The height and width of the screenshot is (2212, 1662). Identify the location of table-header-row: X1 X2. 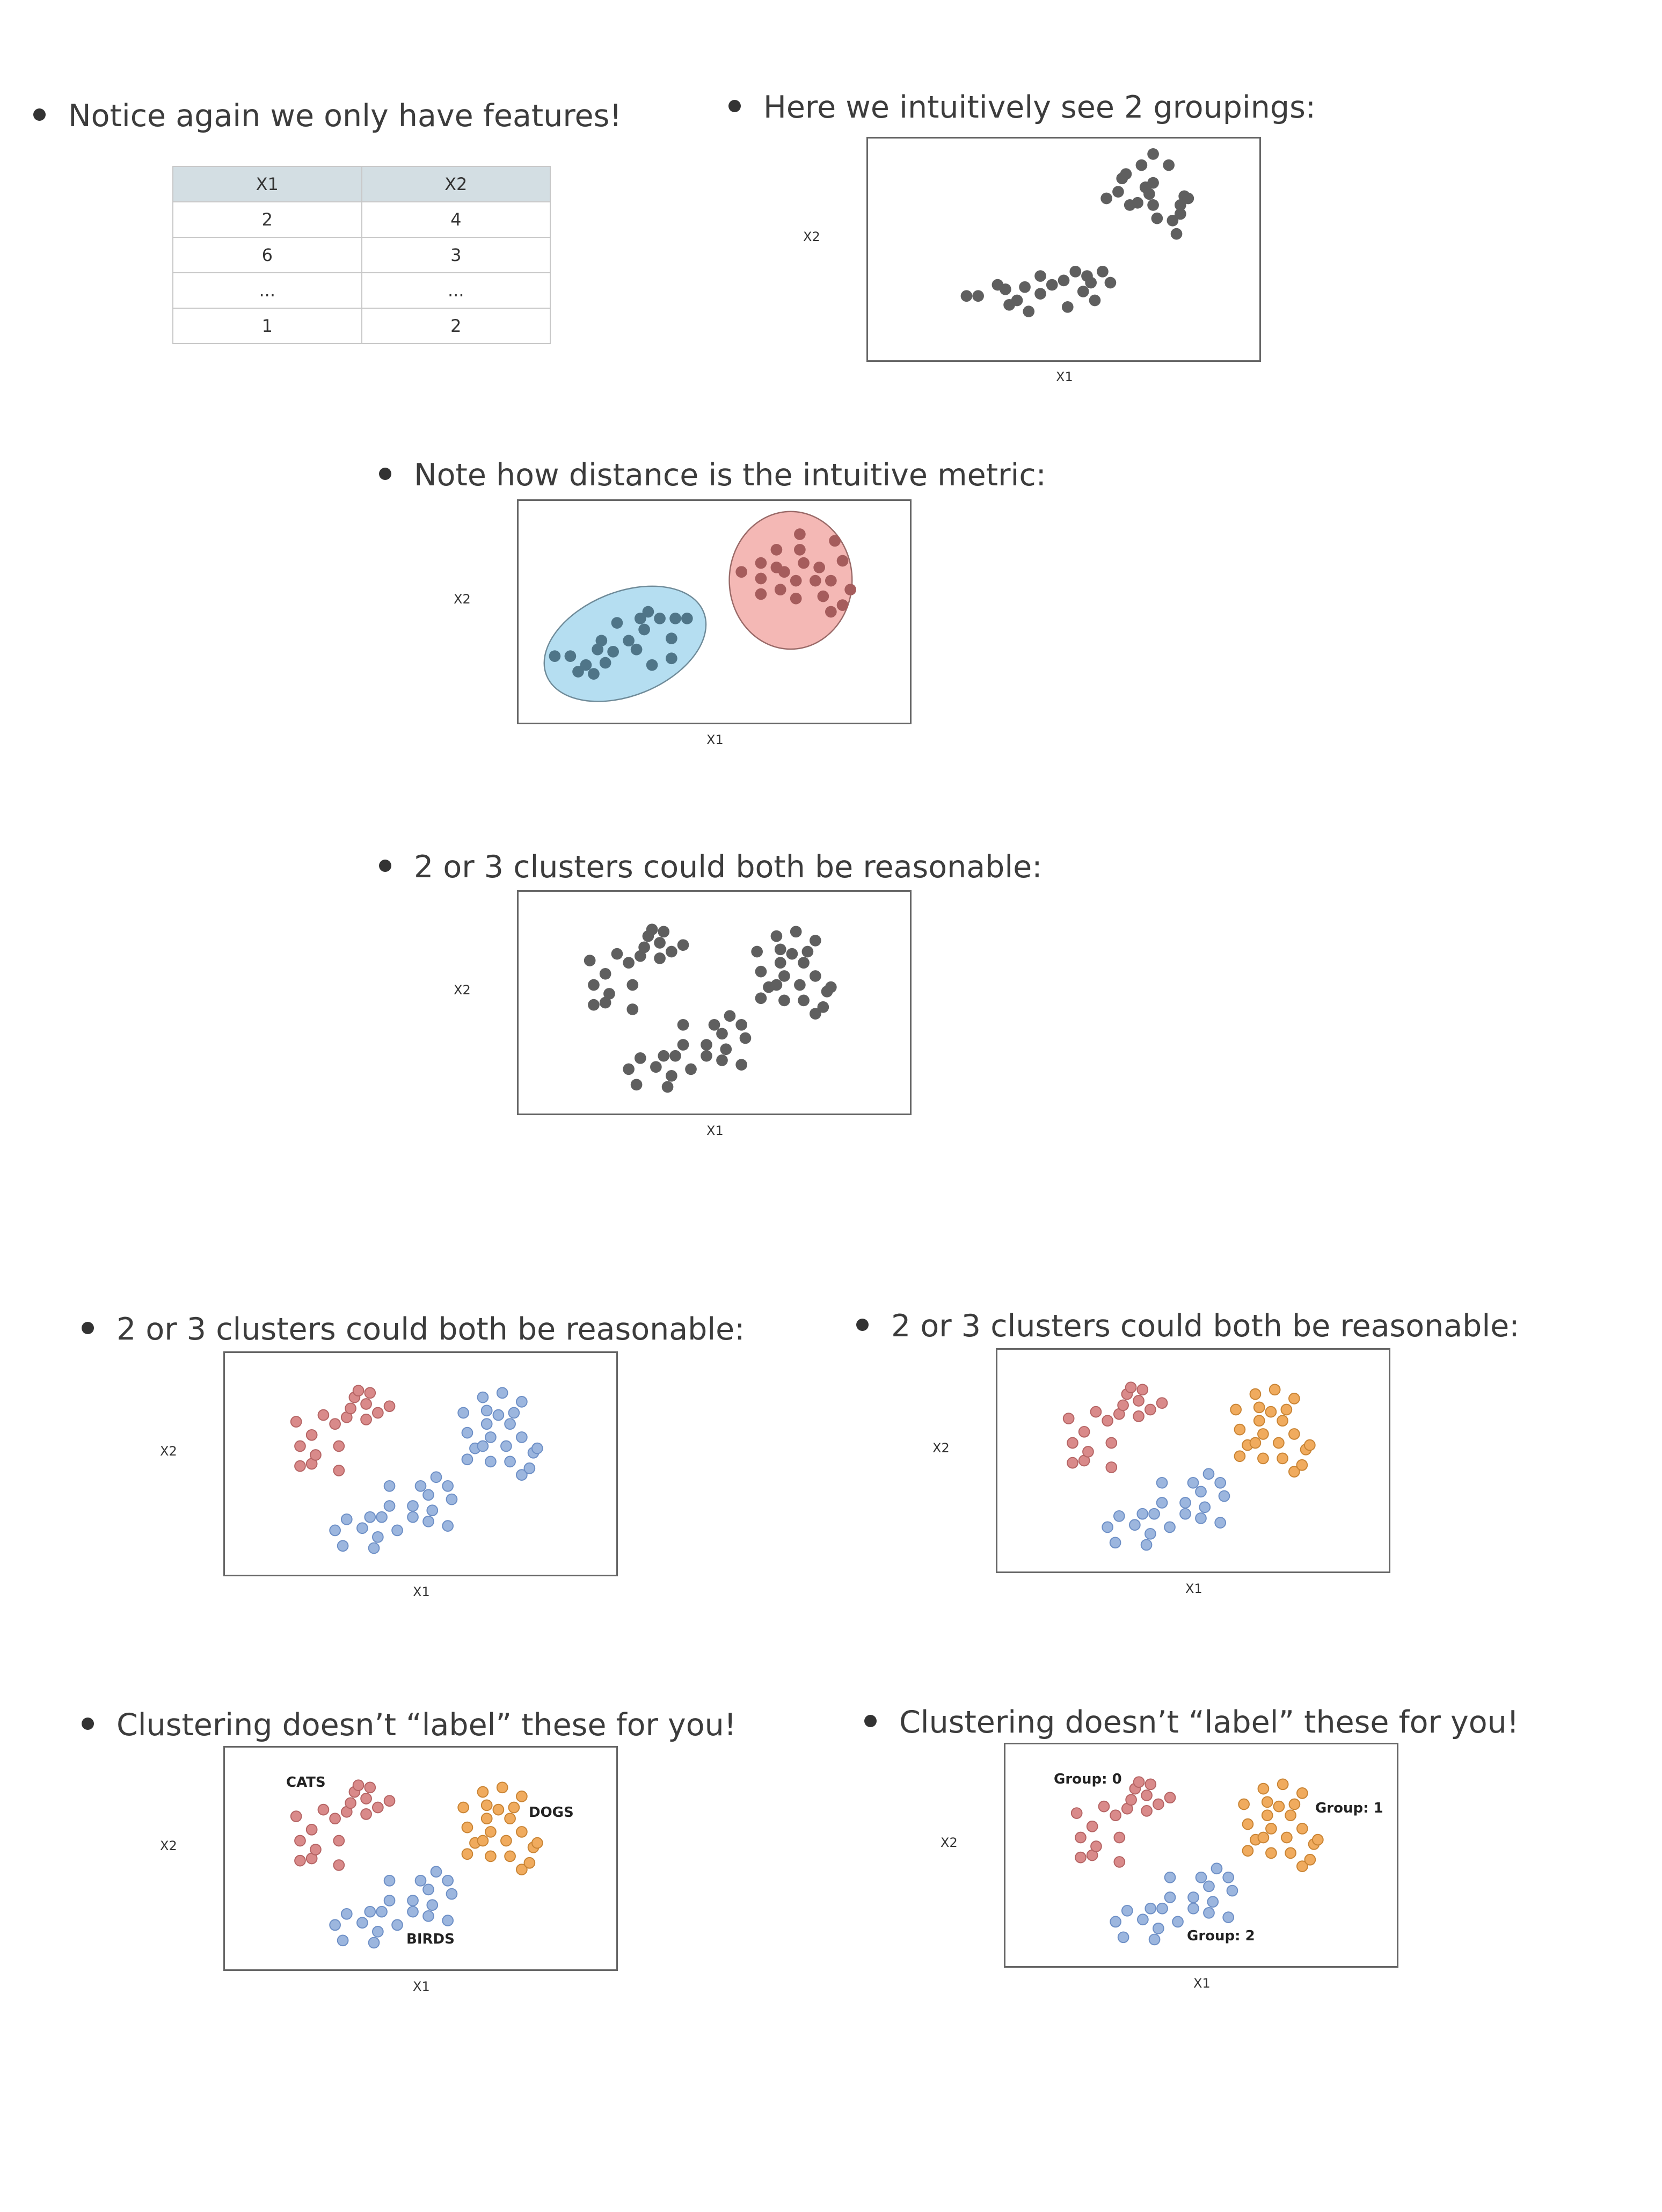
(361, 184).